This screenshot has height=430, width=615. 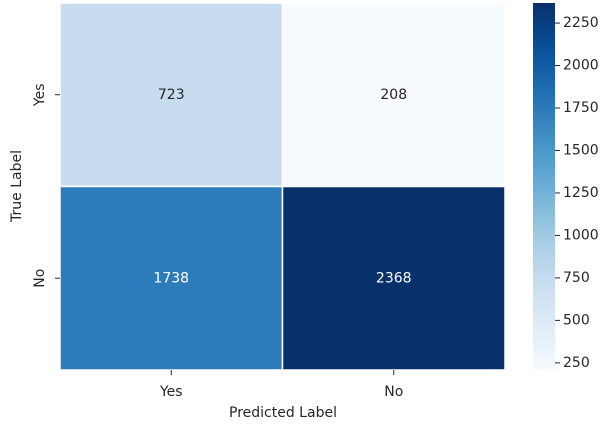 I want to click on colorbar-tick-label: 500, so click(x=576, y=320).